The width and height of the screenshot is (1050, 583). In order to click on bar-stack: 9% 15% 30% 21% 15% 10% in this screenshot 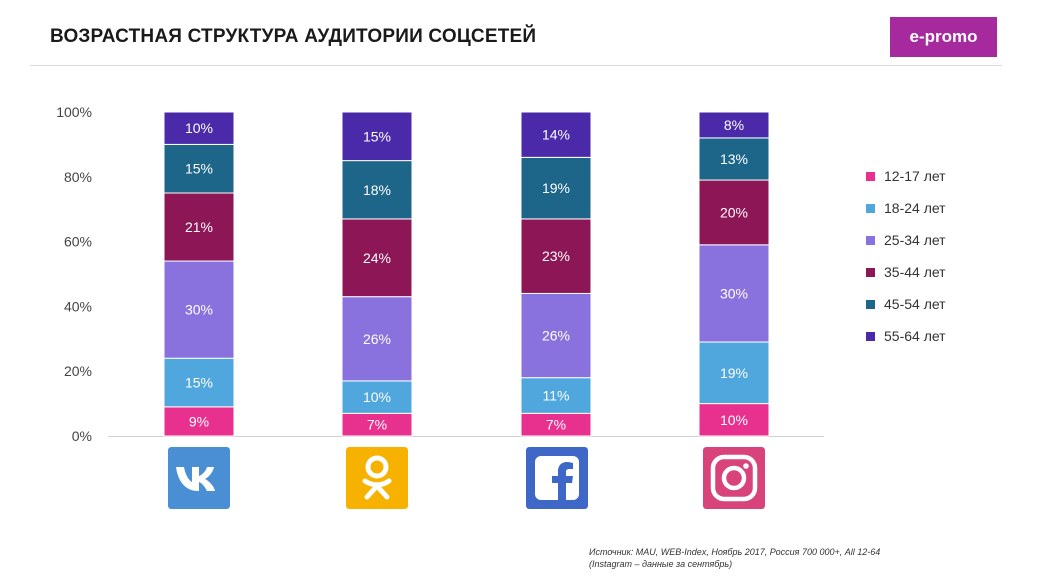, I will do `click(199, 274)`.